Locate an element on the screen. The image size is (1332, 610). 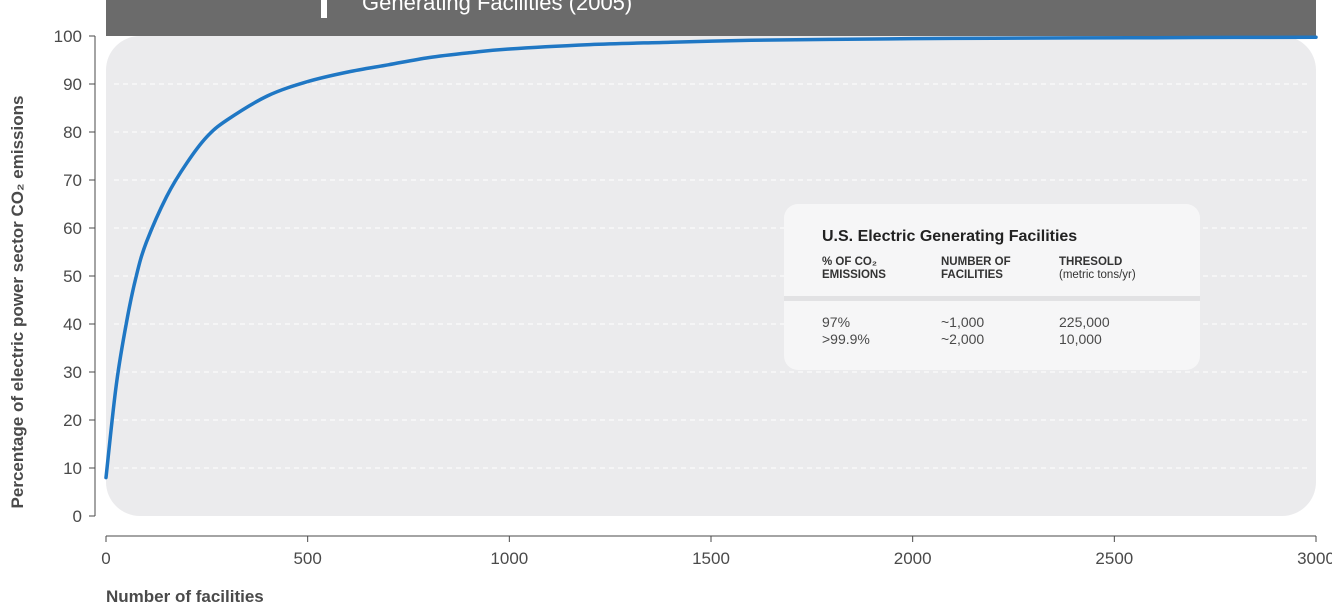
y-tick-label: 30 is located at coordinates (72, 372).